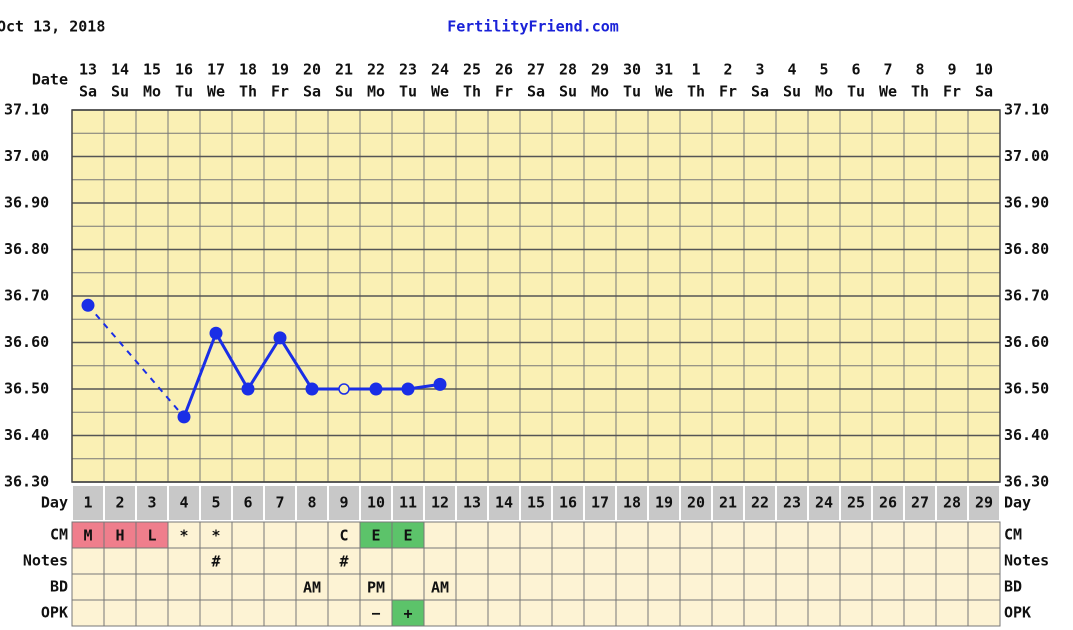 The image size is (1073, 630). Describe the element at coordinates (248, 70) in the screenshot. I see `date-label: 18` at that location.